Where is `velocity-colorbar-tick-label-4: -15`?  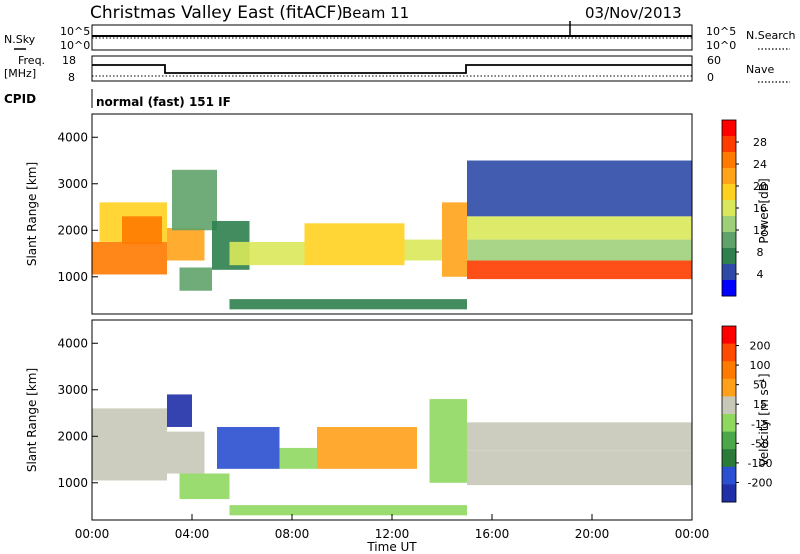
velocity-colorbar-tick-label-4: -15 is located at coordinates (760, 424).